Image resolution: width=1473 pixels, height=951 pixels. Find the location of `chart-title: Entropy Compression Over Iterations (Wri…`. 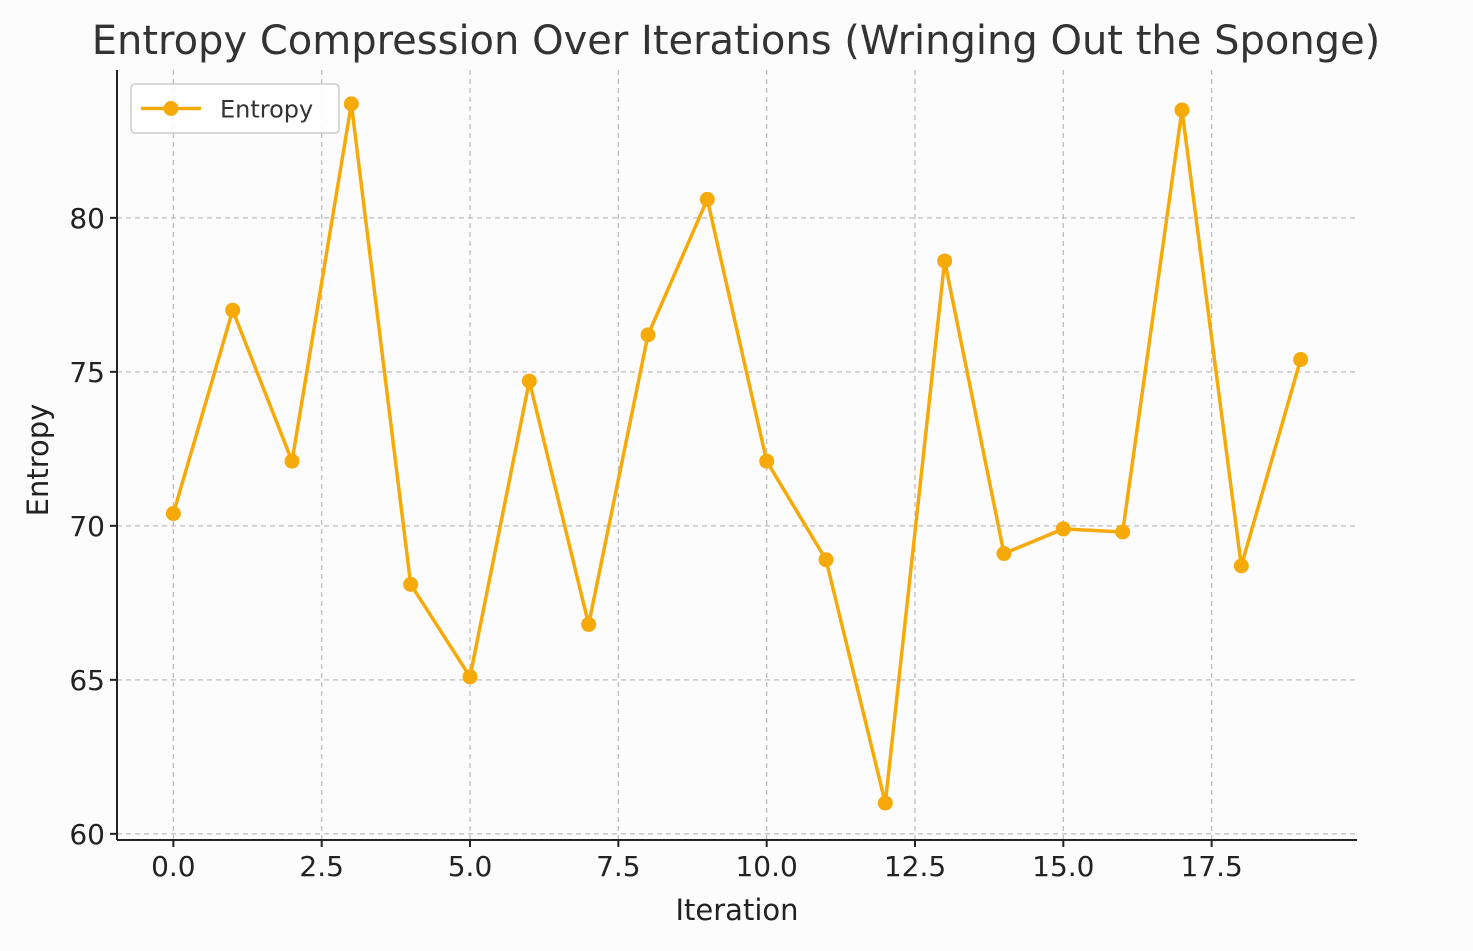

chart-title: Entropy Compression Over Iterations (Wri… is located at coordinates (736, 41).